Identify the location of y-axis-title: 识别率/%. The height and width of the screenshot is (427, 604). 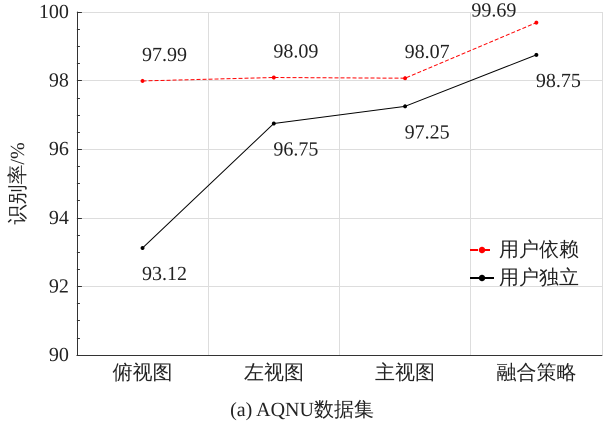
(18, 183).